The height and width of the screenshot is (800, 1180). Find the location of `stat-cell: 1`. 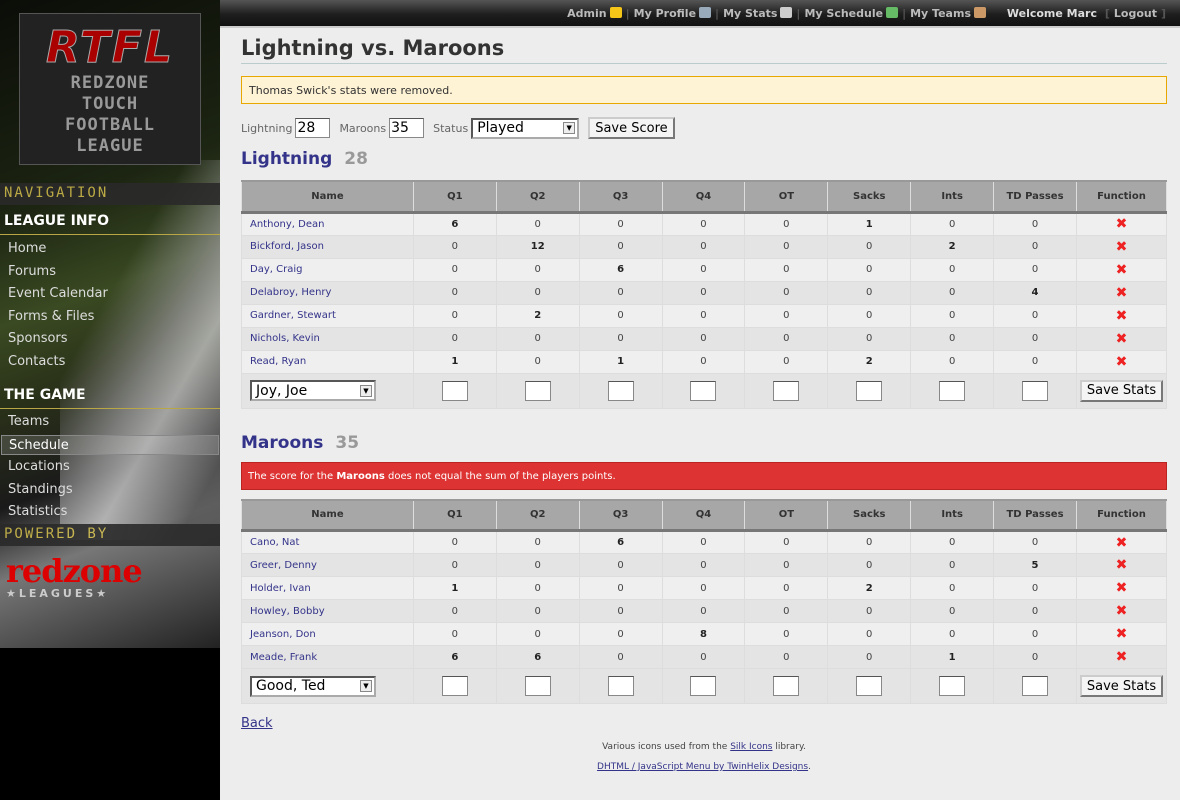

stat-cell: 1 is located at coordinates (454, 361).